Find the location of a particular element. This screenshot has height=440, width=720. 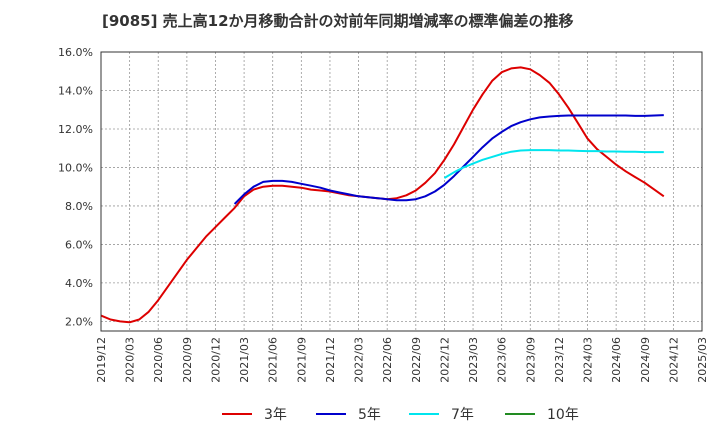

x-tick-label: 2022/12 is located at coordinates (444, 360).